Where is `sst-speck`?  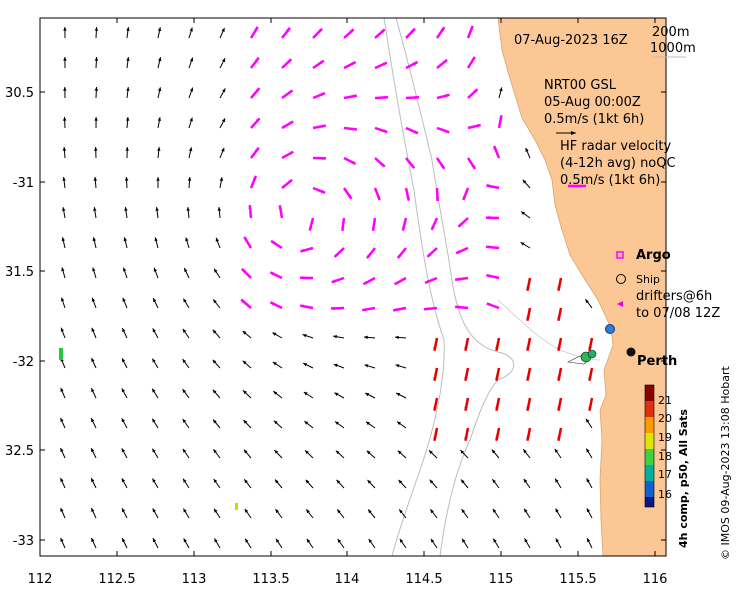 sst-speck is located at coordinates (592, 354).